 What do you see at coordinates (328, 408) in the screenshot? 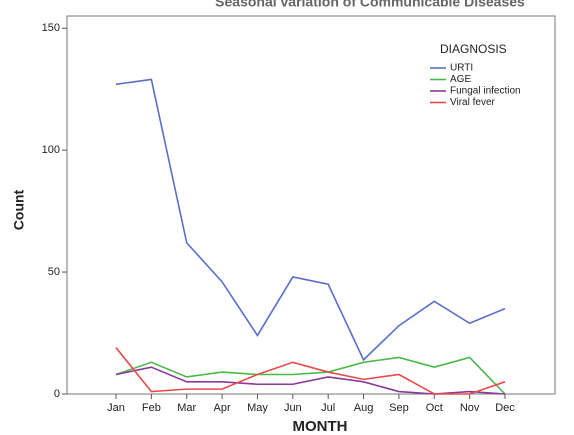
I see `x-tick-label: Jul` at bounding box center [328, 408].